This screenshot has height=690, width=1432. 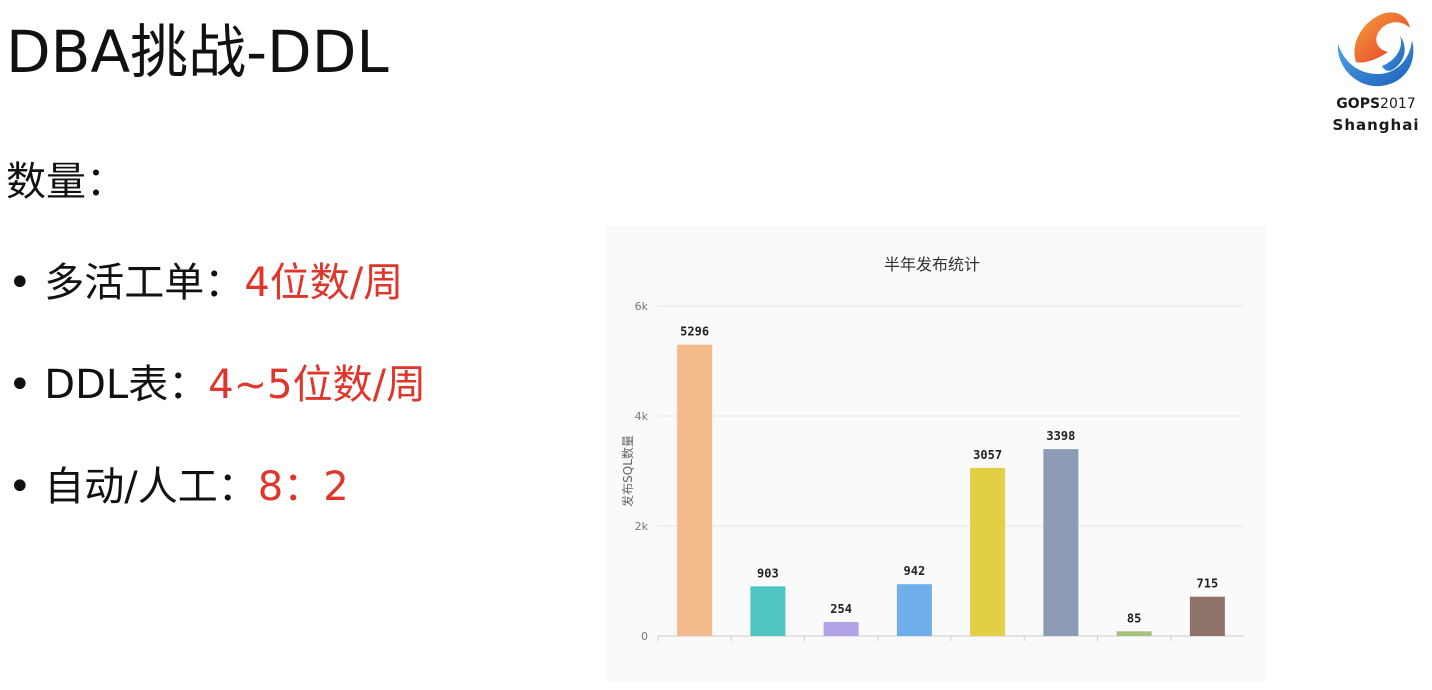 What do you see at coordinates (317, 385) in the screenshot?
I see `bullet-value: 4~5位数/周` at bounding box center [317, 385].